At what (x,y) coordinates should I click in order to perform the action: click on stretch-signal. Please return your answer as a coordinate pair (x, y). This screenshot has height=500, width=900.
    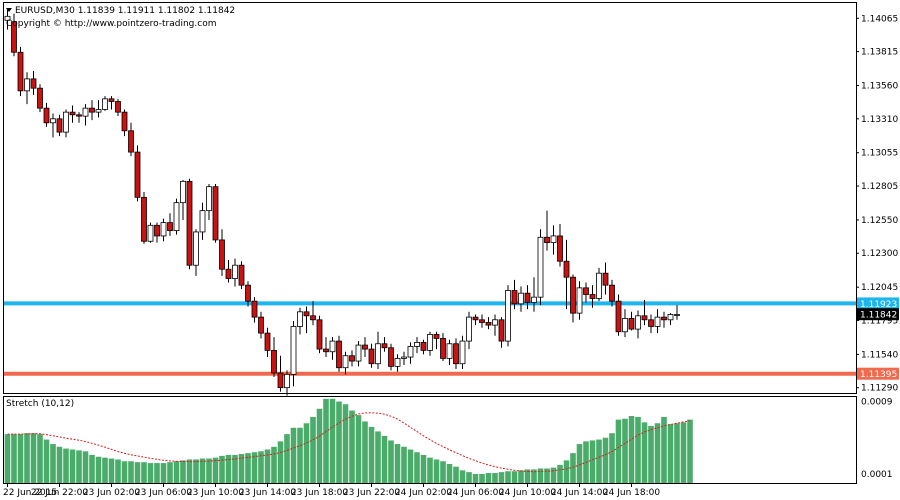
    Looking at the image, I should click on (349, 442).